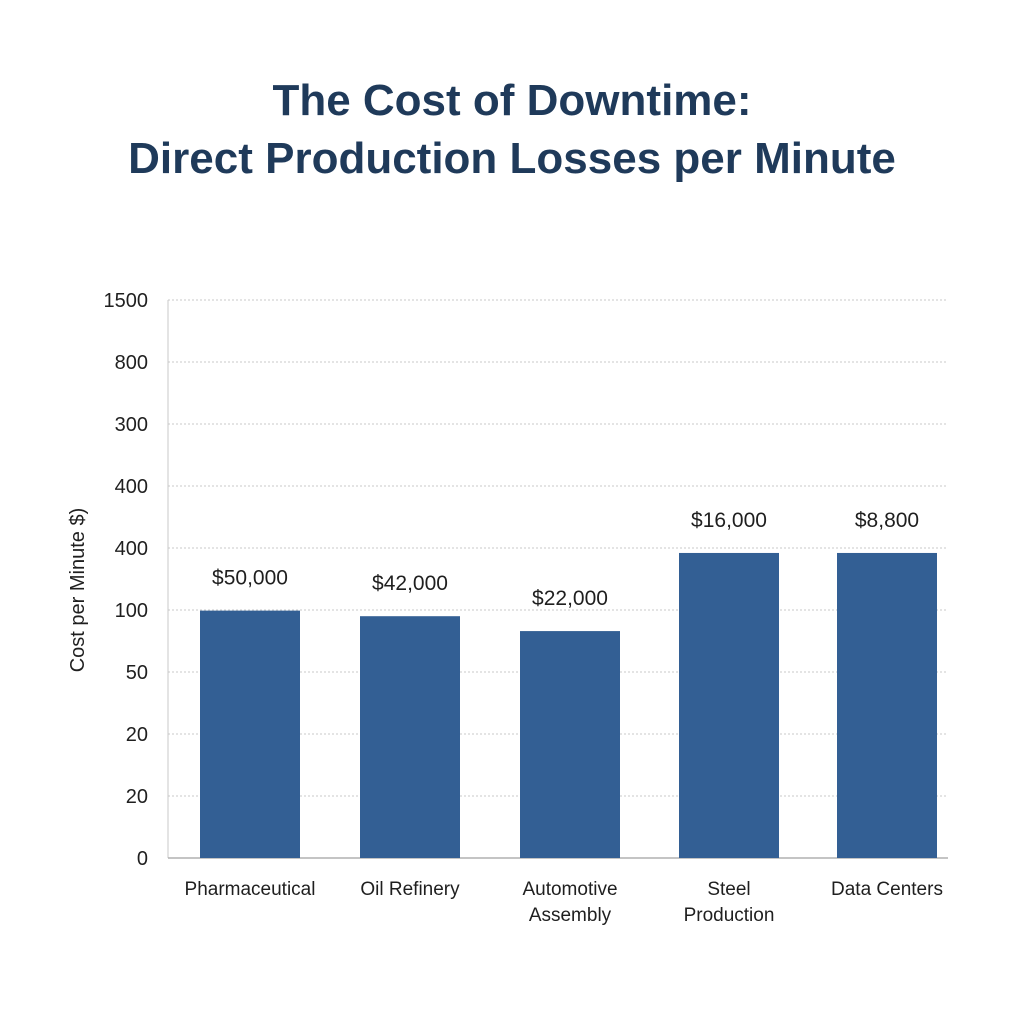 This screenshot has width=1024, height=1024. Describe the element at coordinates (131, 363) in the screenshot. I see `y-tick-label: 800` at that location.